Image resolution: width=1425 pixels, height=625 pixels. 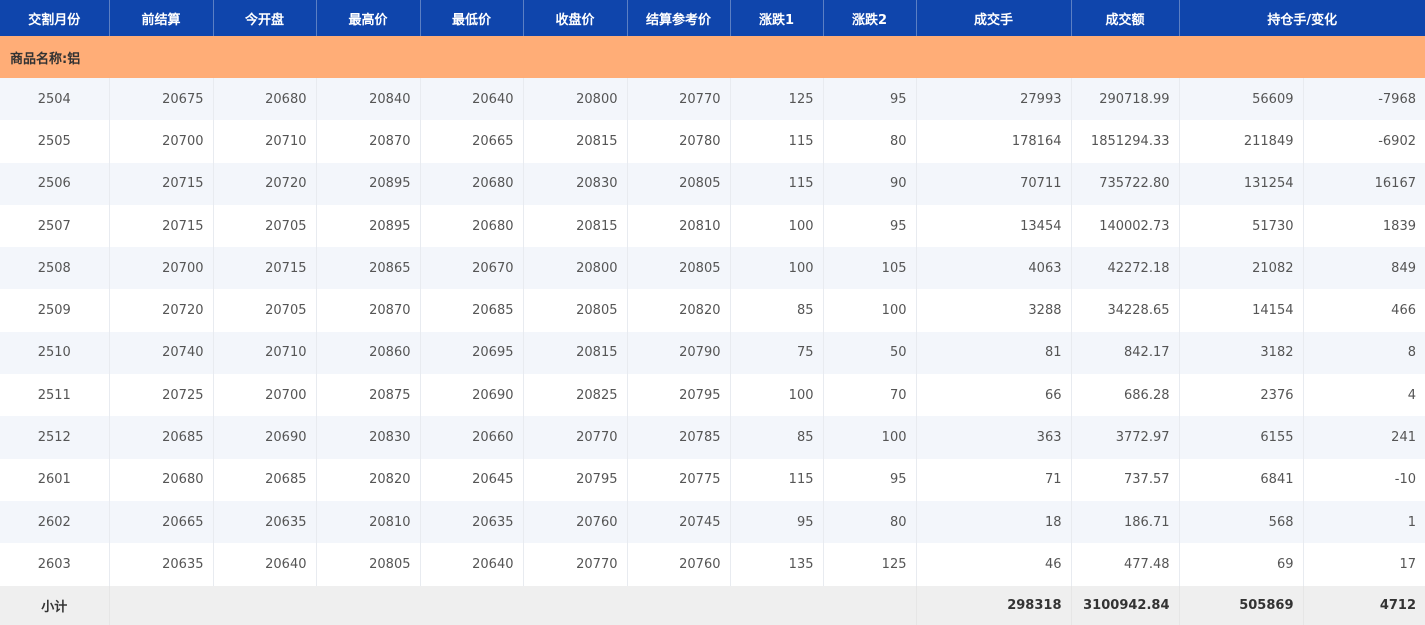 What do you see at coordinates (870, 564) in the screenshot?
I see `cell-change2: 125` at bounding box center [870, 564].